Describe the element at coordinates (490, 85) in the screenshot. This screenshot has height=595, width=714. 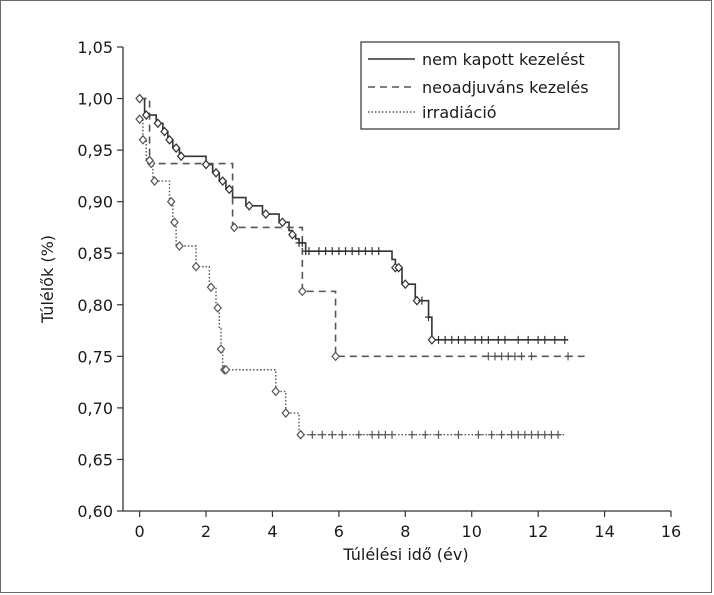
I see `legend-box` at that location.